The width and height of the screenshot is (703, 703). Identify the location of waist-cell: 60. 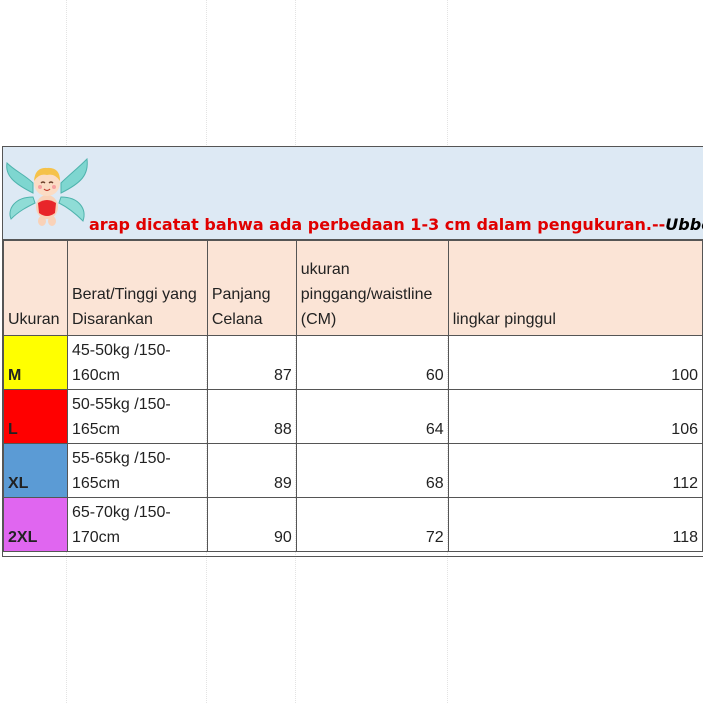
(372, 362).